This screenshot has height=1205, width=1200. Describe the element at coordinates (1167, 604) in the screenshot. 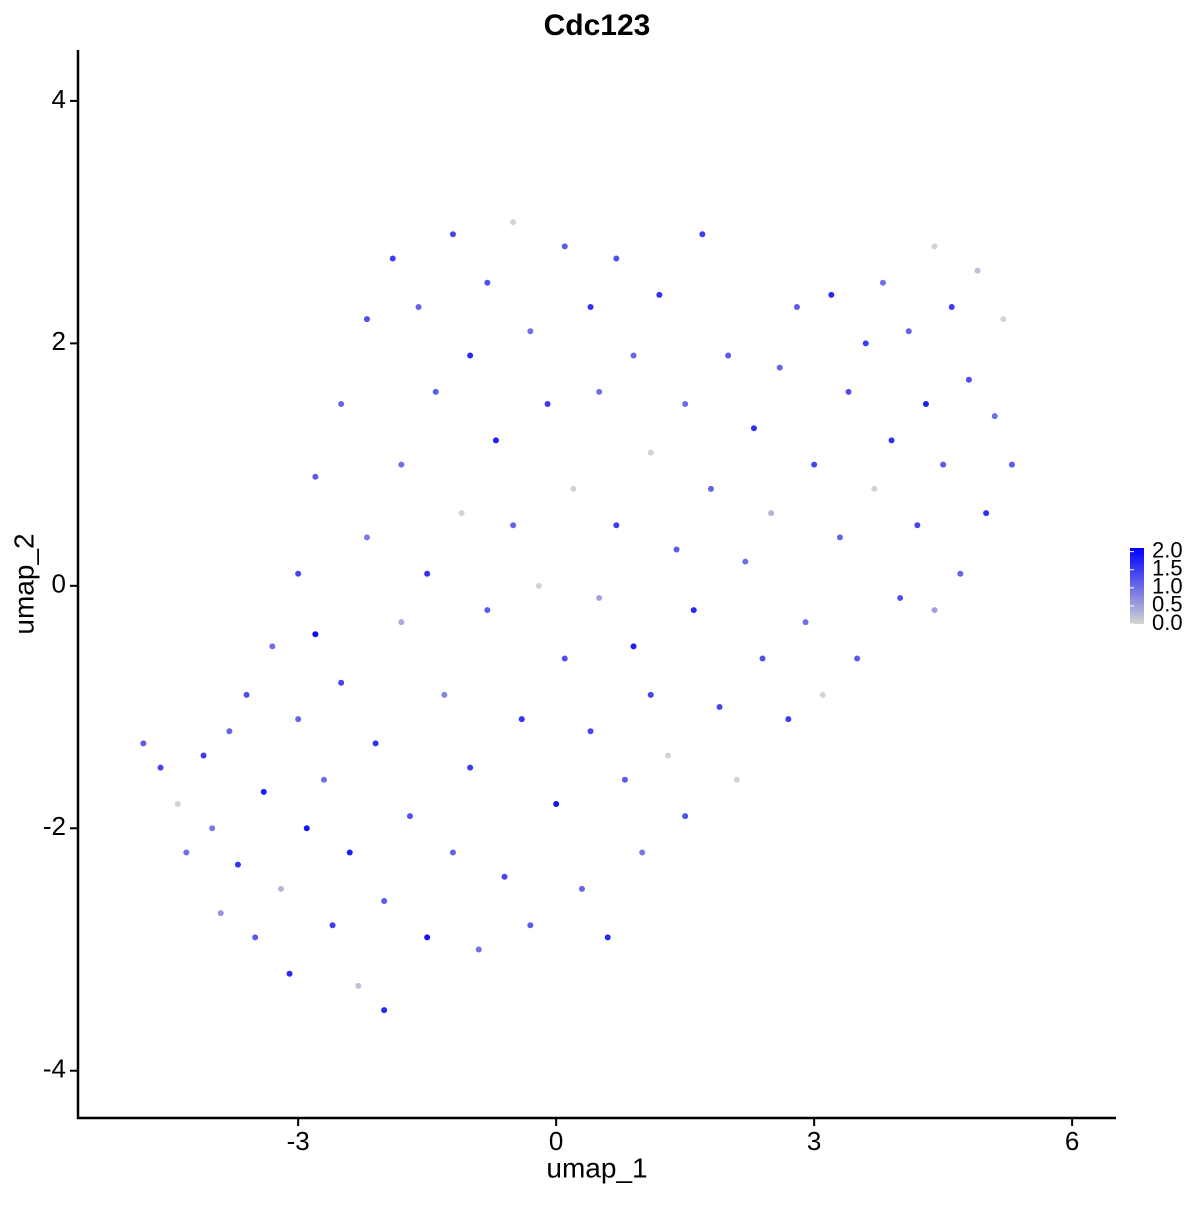

I see `colorbar-tick-label: 0.5` at that location.